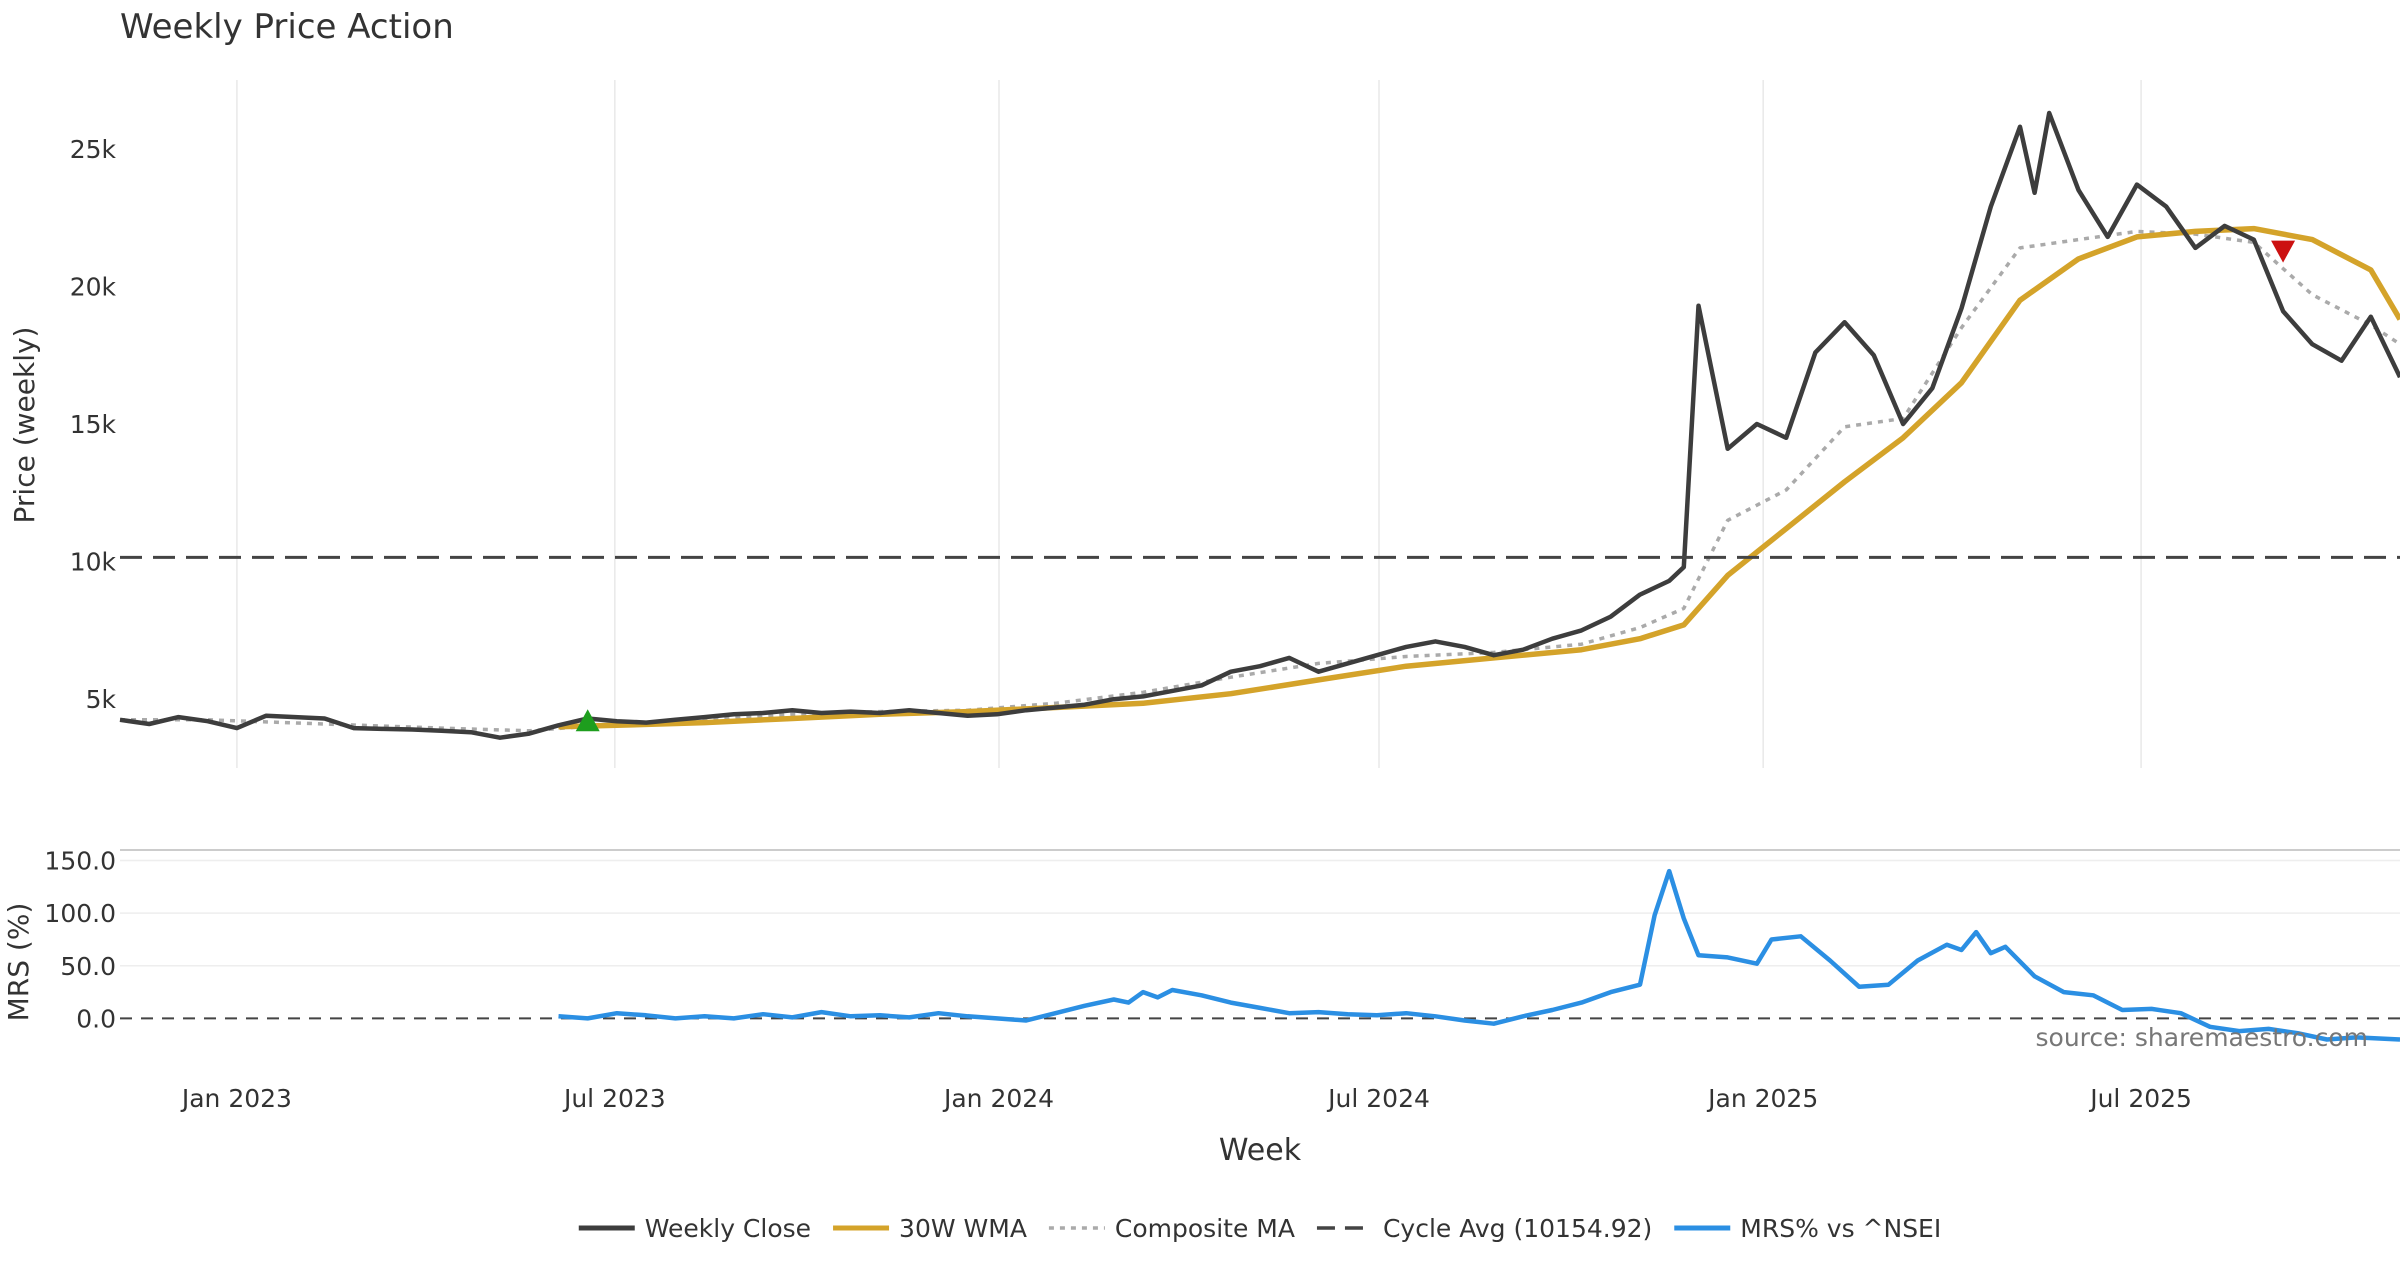  I want to click on x-tick-label: Jan 2025, so click(1762, 1098).